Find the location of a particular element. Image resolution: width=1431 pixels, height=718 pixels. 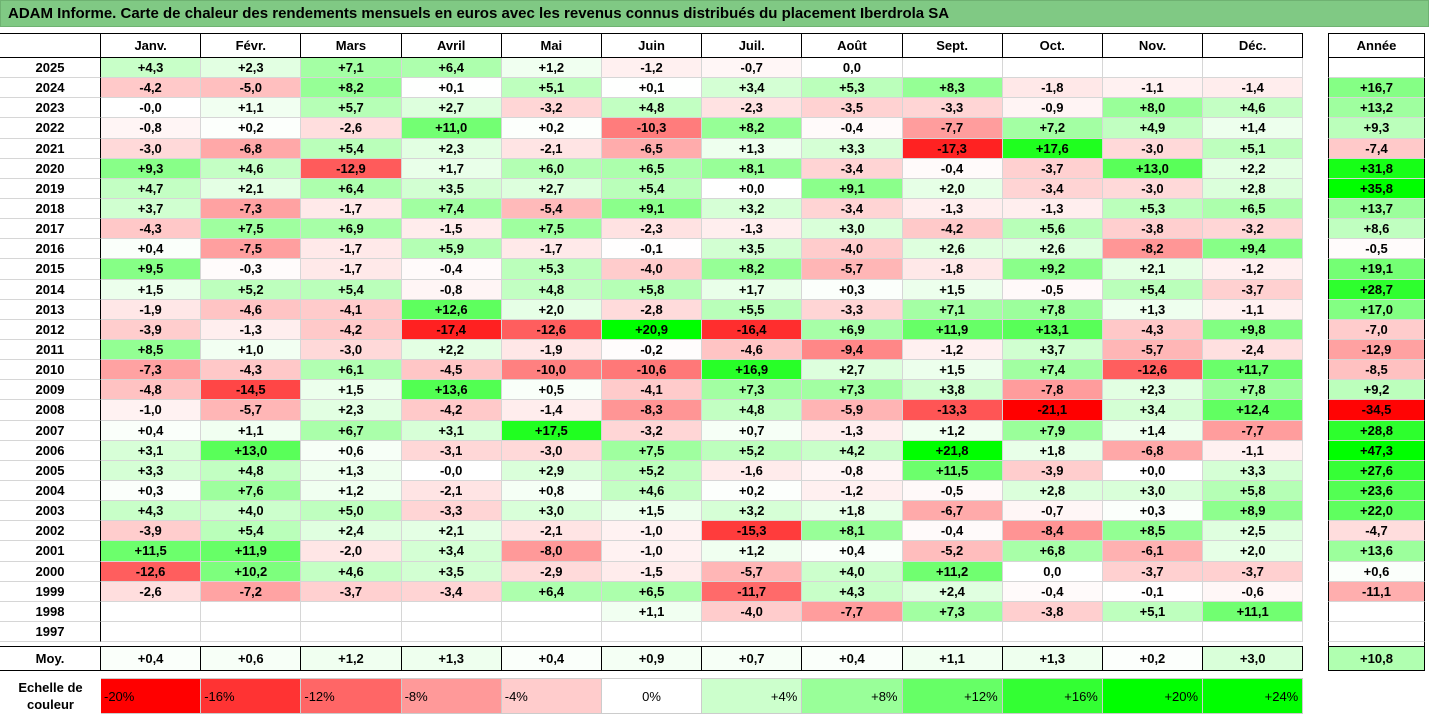

heatmap-cell: +1,1 is located at coordinates (652, 611).